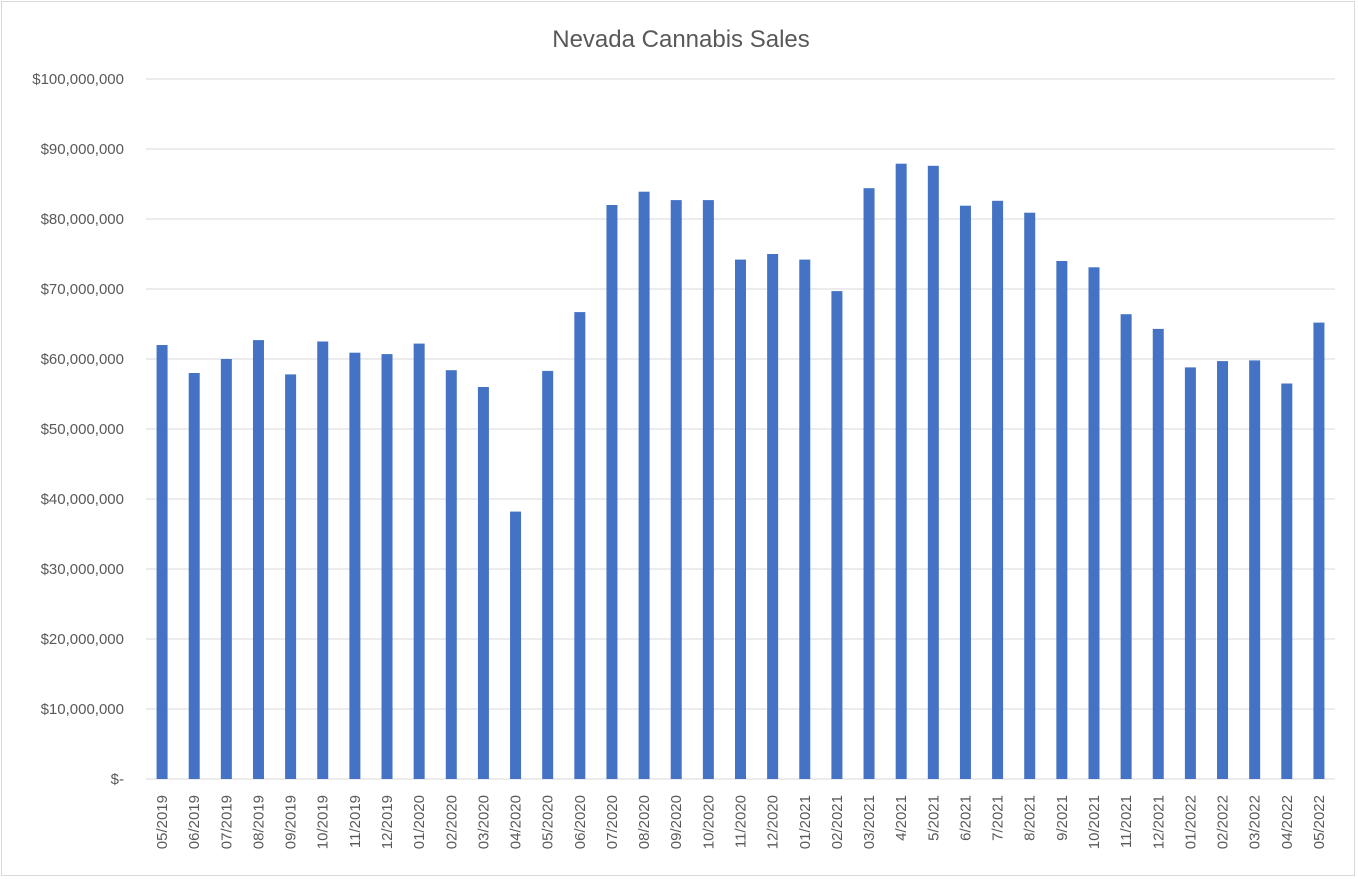  What do you see at coordinates (708, 822) in the screenshot?
I see `x-tick-label: 10/2020` at bounding box center [708, 822].